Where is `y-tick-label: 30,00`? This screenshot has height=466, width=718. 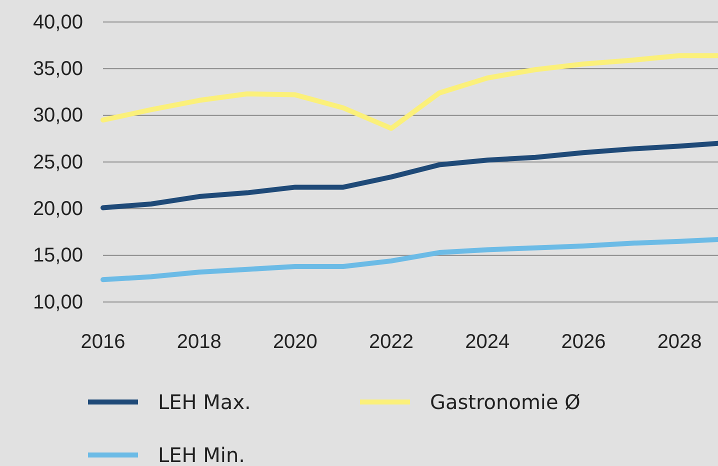
y-tick-label: 30,00 is located at coordinates (57, 115).